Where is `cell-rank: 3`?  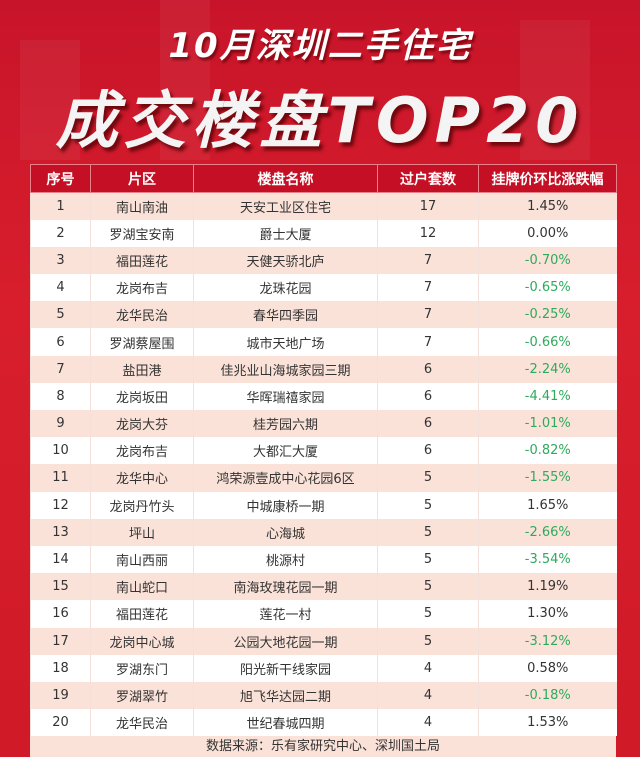 cell-rank: 3 is located at coordinates (60, 260).